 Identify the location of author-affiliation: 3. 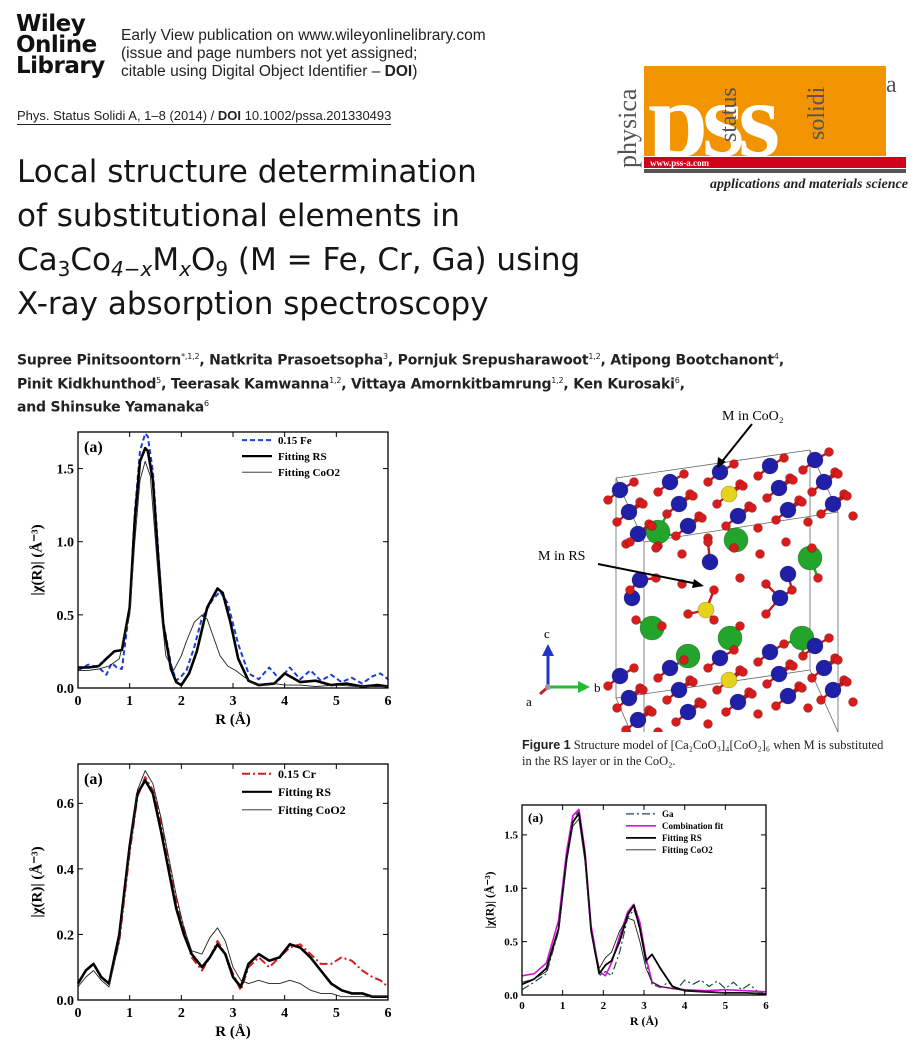
(385, 356).